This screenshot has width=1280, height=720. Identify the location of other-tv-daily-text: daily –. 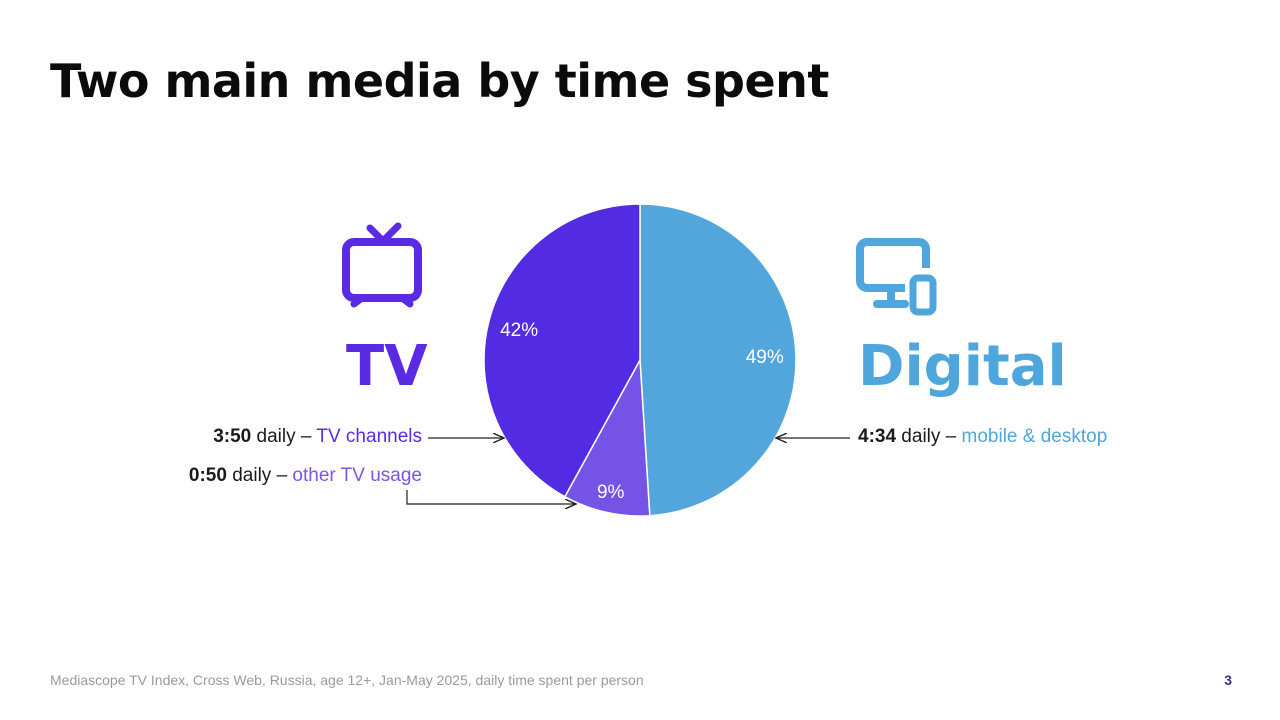
(259, 475).